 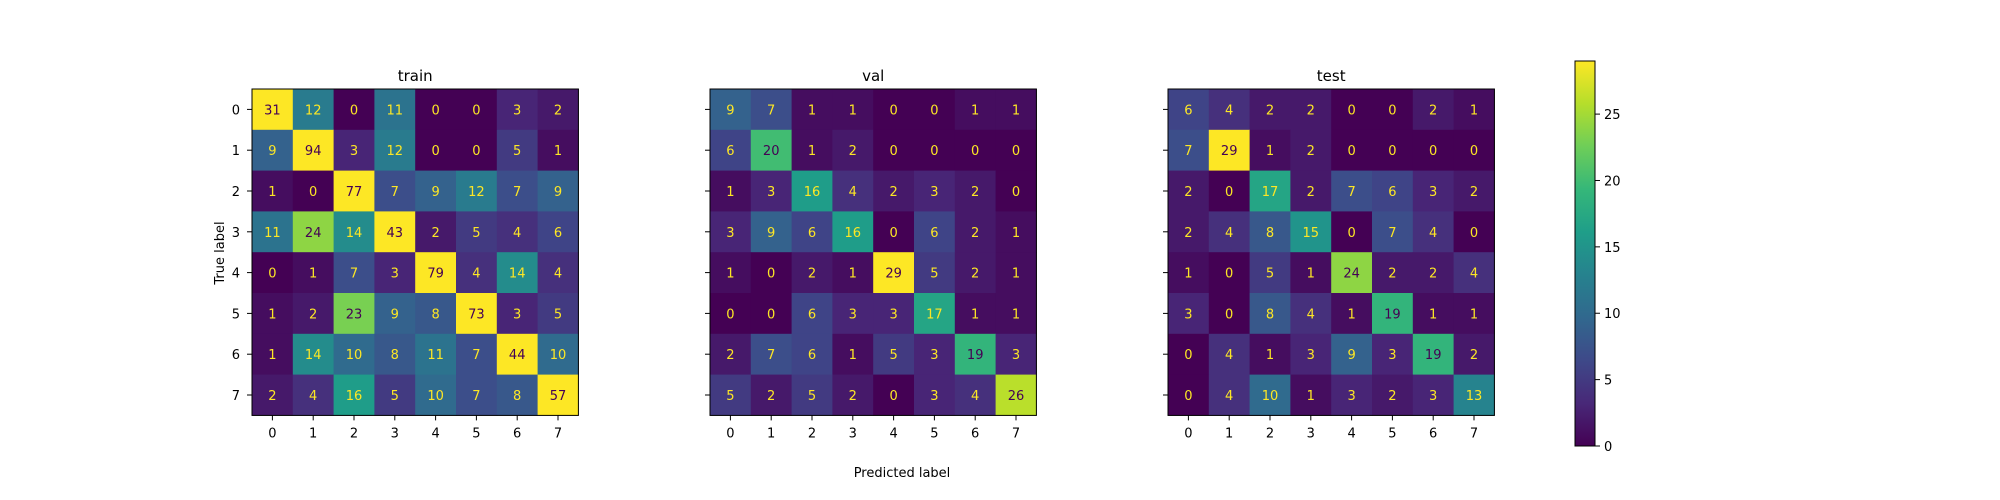 What do you see at coordinates (1612, 248) in the screenshot?
I see `colorbar-tick-label: 15` at bounding box center [1612, 248].